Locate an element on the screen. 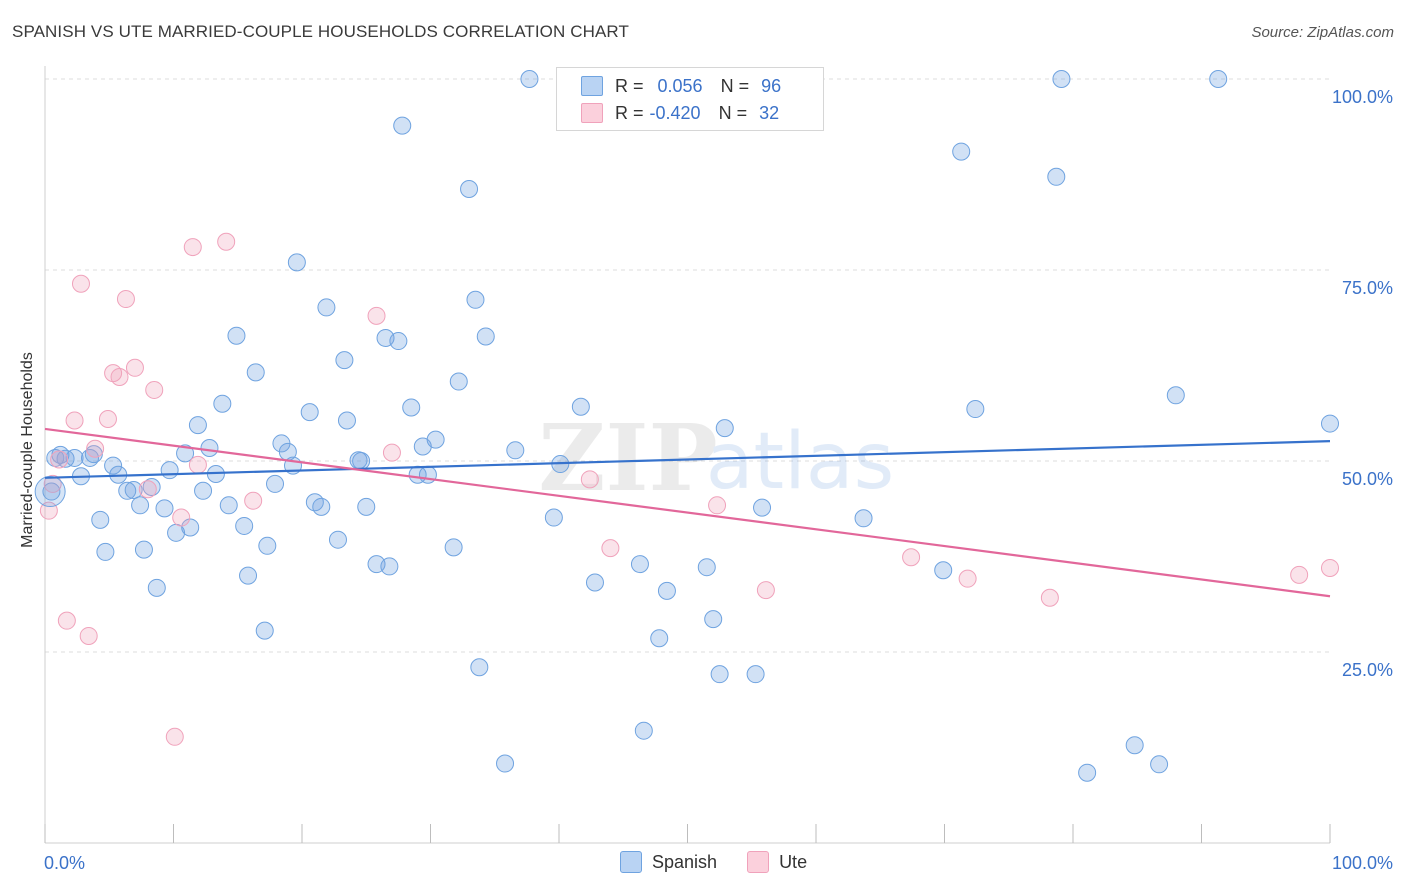  legend-spanish-r-label: R = is located at coordinates (629, 85).